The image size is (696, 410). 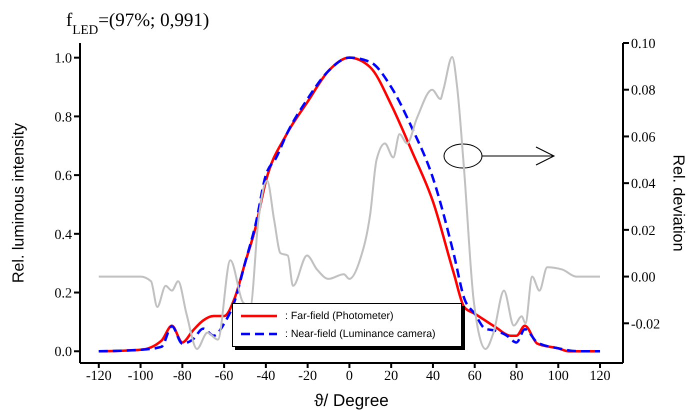 I want to click on y2-tick-label: 0.00, so click(x=643, y=278).